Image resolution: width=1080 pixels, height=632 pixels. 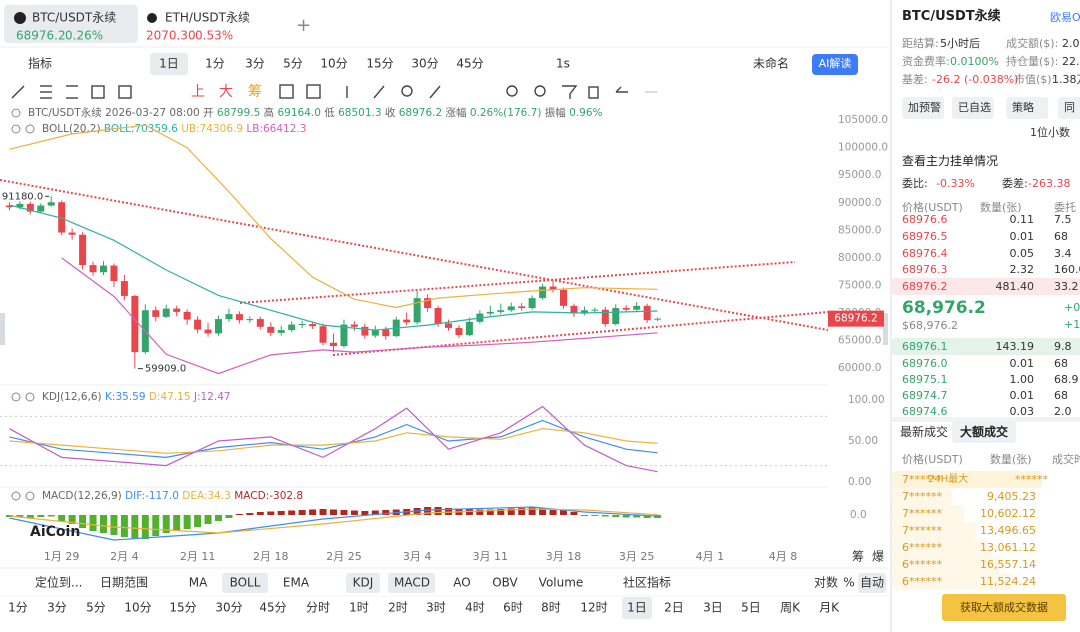 What do you see at coordinates (790, 608) in the screenshot?
I see `period: 周K` at bounding box center [790, 608].